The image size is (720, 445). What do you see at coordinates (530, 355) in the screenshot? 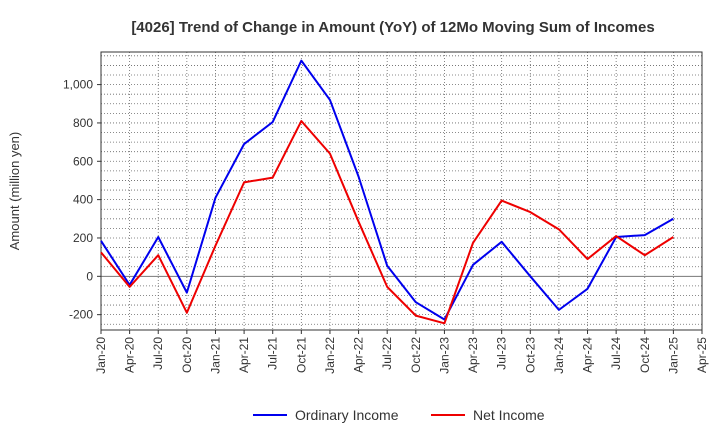
I see `x-tick-label: Oct-23` at bounding box center [530, 355].